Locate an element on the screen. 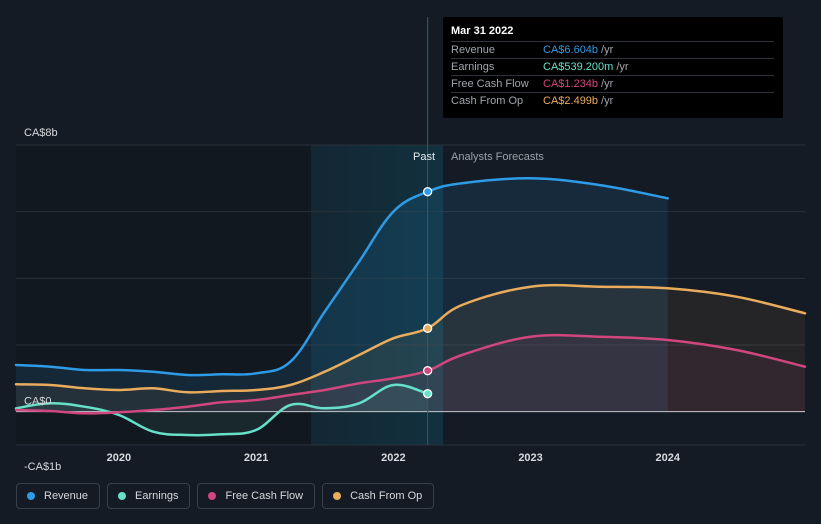 The width and height of the screenshot is (821, 524). y-axis-label: CA$8b is located at coordinates (41, 133).